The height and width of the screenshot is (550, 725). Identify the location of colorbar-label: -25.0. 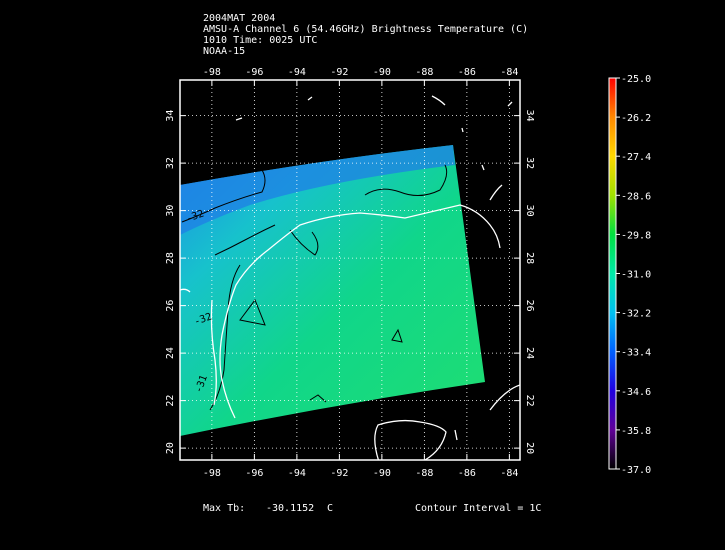
(636, 79).